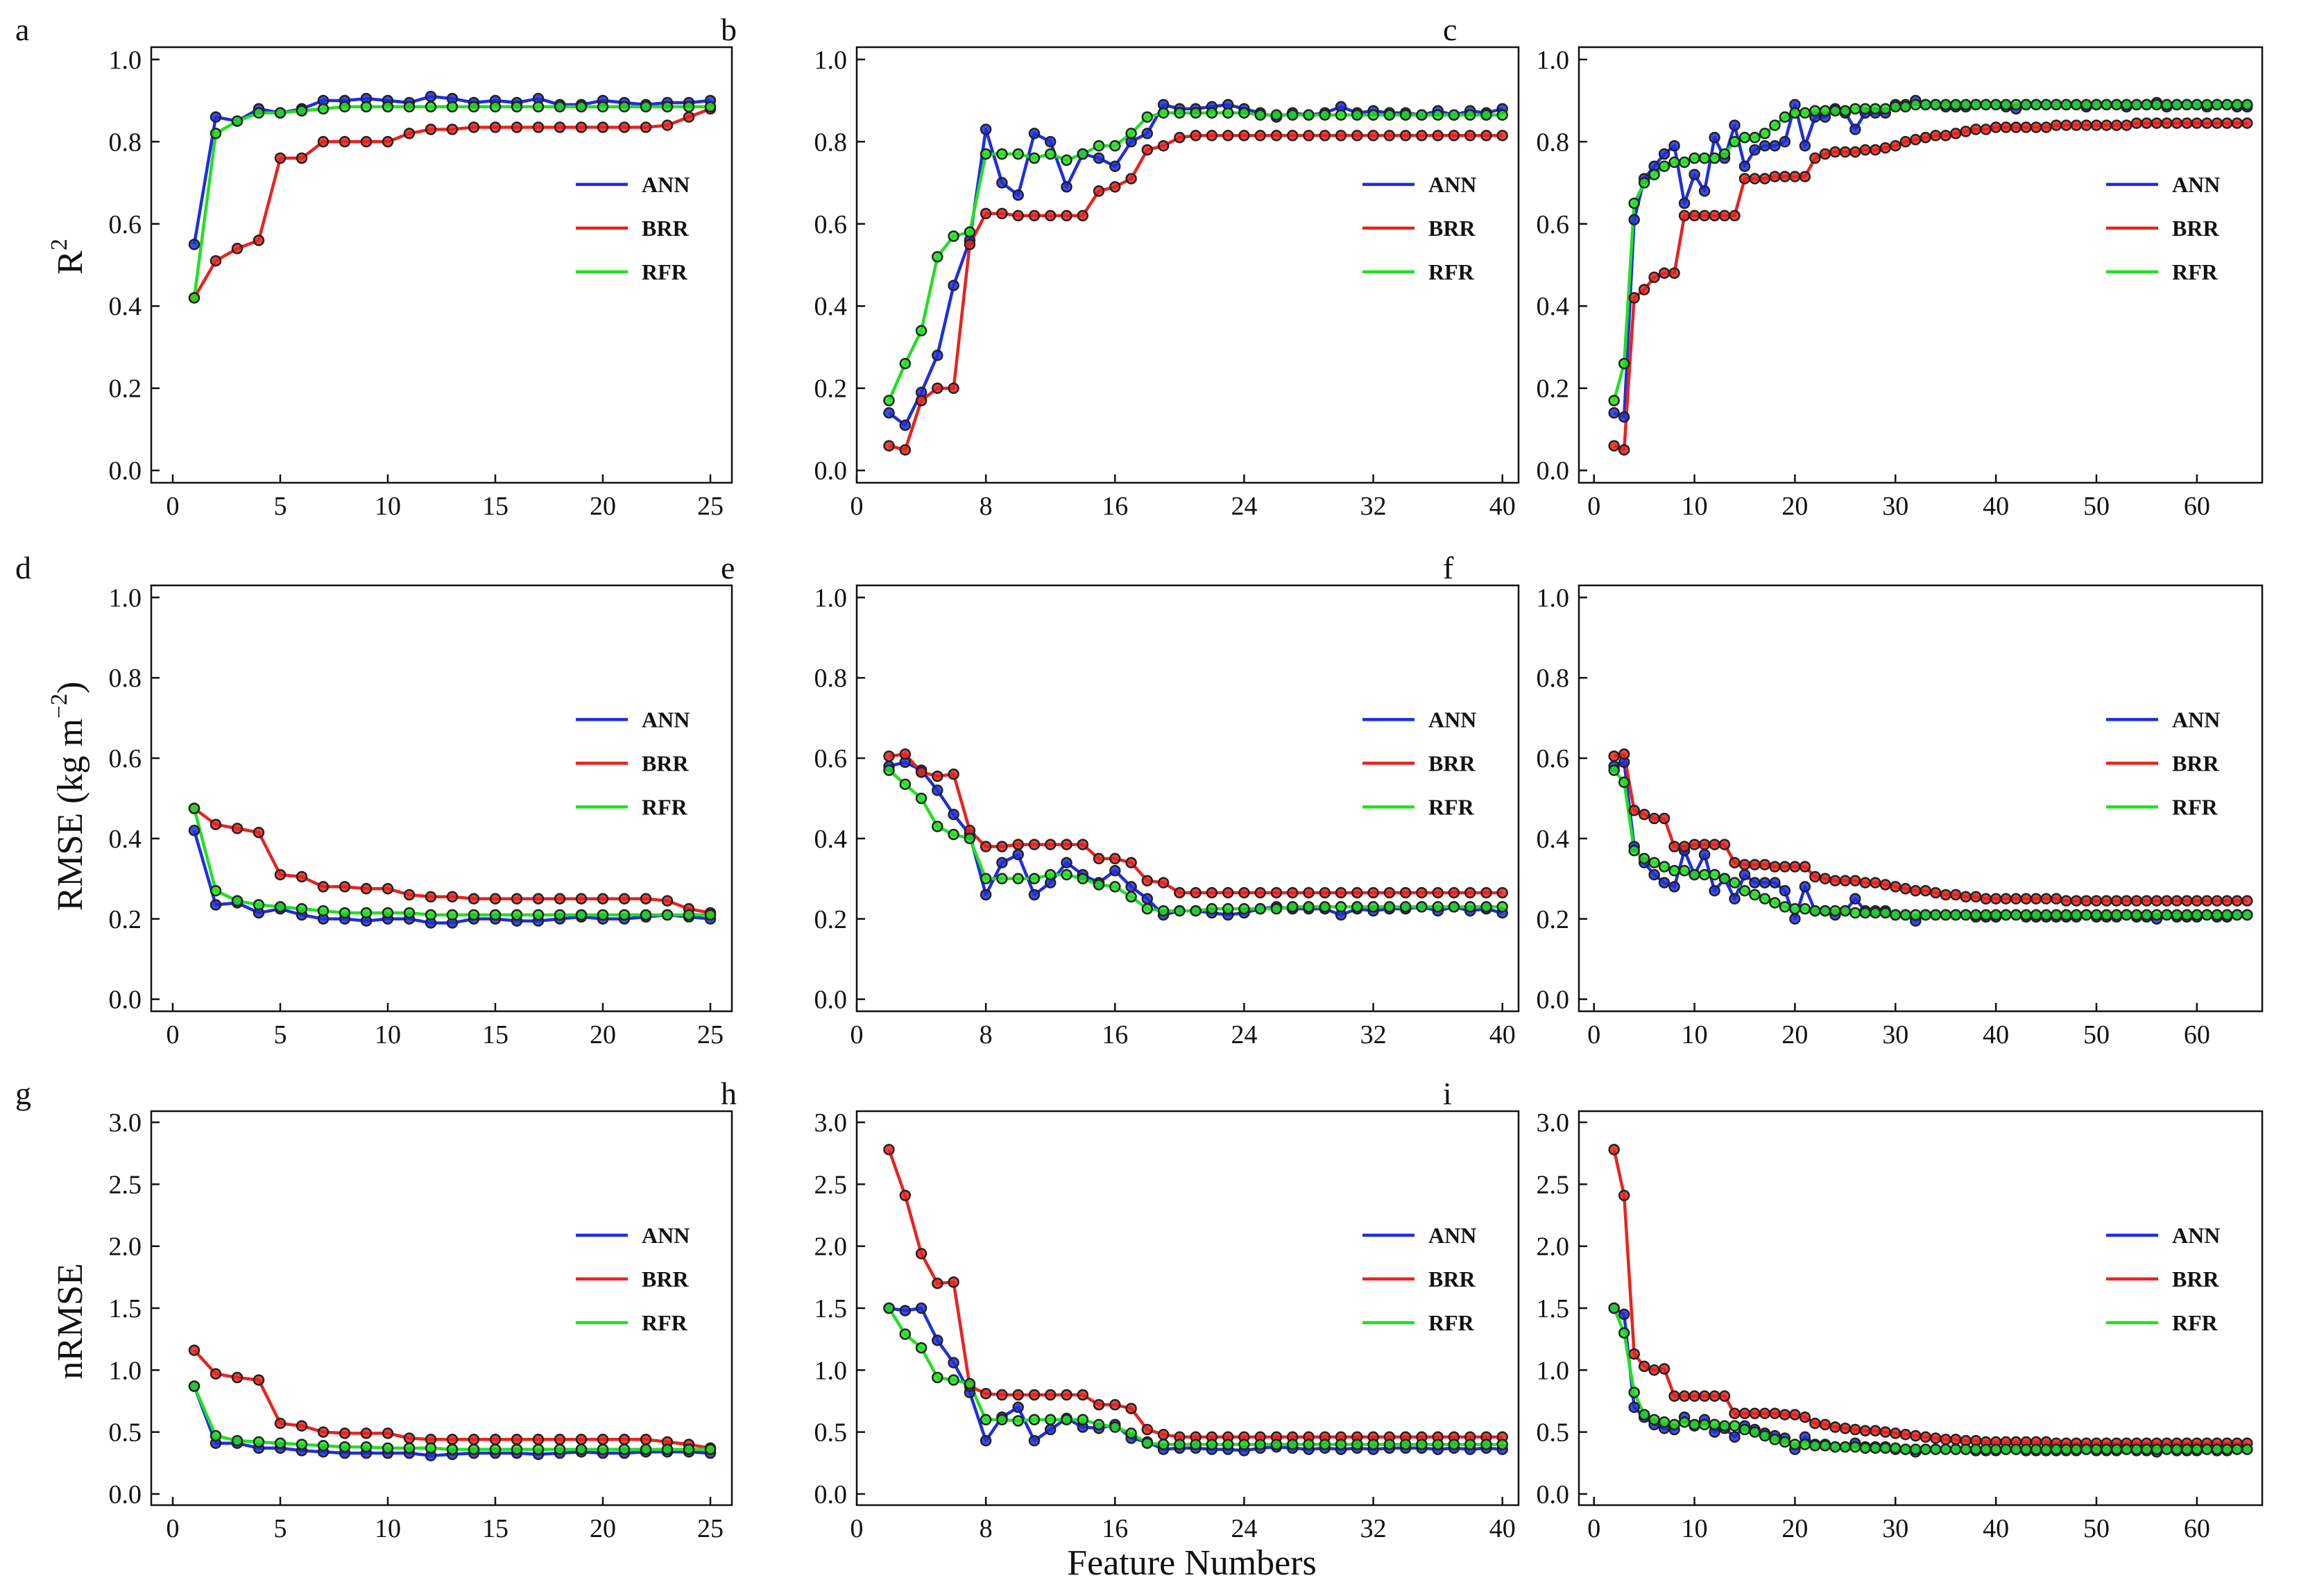  I want to click on x-tick-label: 0, so click(173, 506).